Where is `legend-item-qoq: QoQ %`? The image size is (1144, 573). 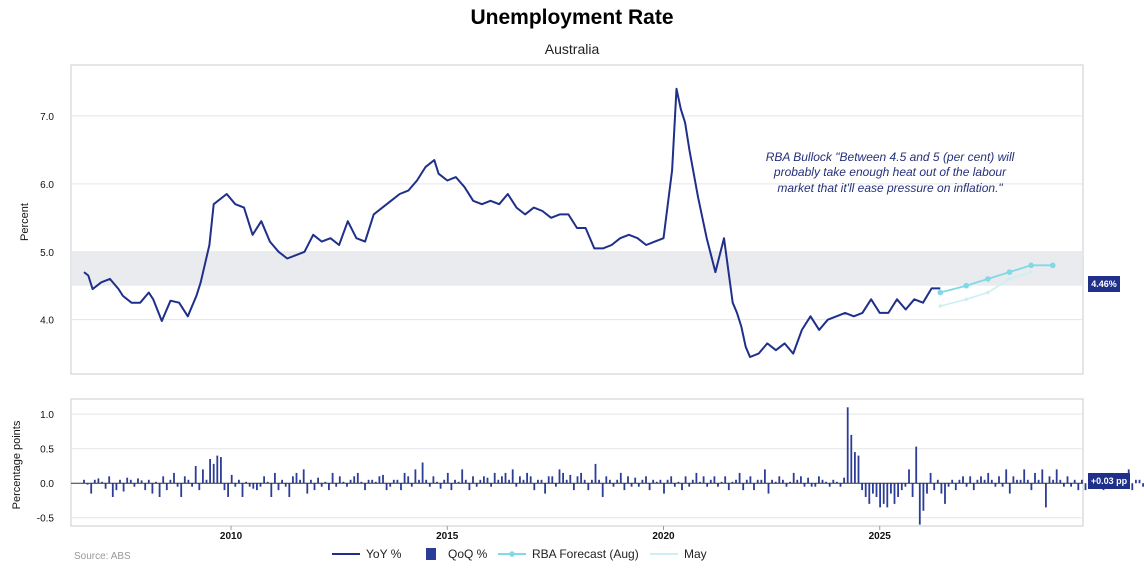 legend-item-qoq: QoQ % is located at coordinates (457, 554).